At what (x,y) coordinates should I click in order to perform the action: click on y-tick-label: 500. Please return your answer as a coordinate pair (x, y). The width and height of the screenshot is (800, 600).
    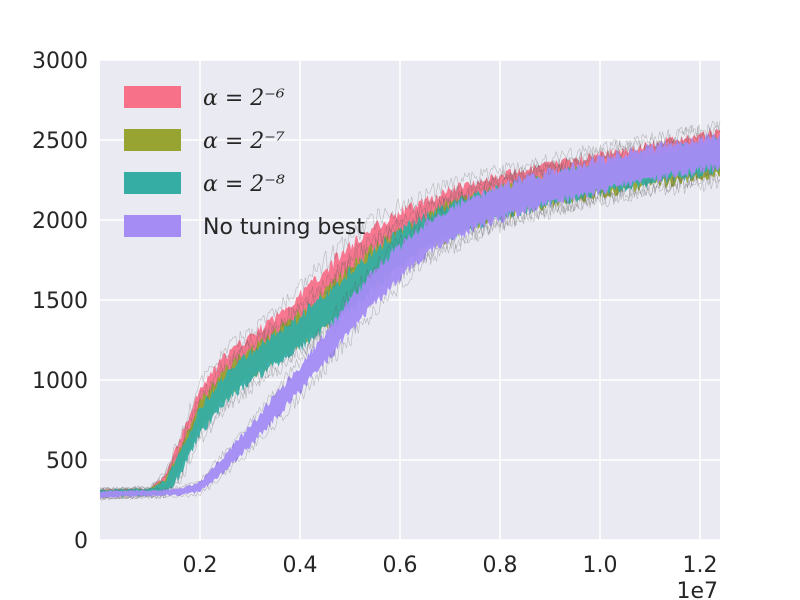
    Looking at the image, I should click on (67, 461).